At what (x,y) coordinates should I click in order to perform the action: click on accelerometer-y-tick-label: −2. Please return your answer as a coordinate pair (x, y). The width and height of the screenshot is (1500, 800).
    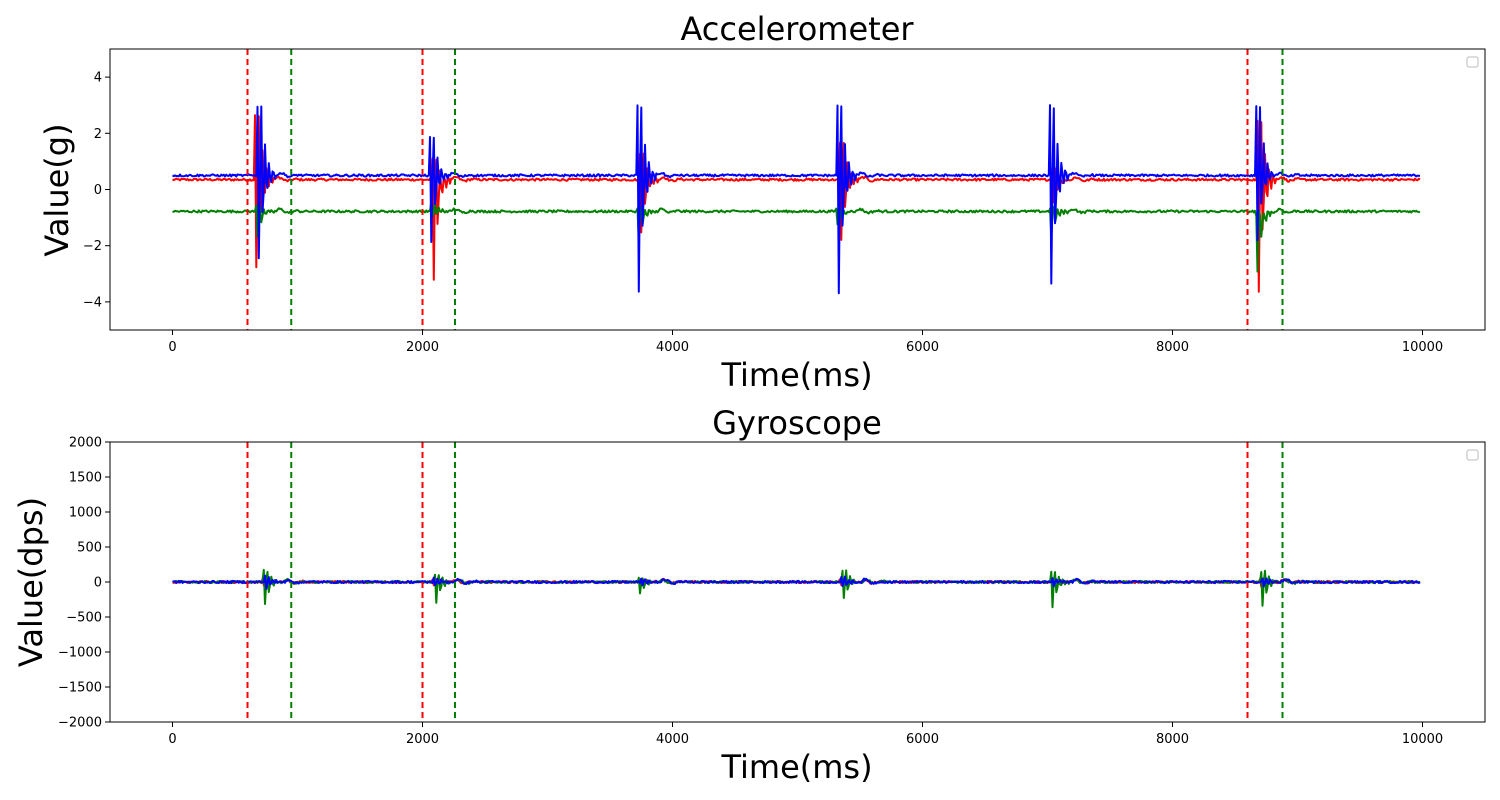
    Looking at the image, I should click on (92, 246).